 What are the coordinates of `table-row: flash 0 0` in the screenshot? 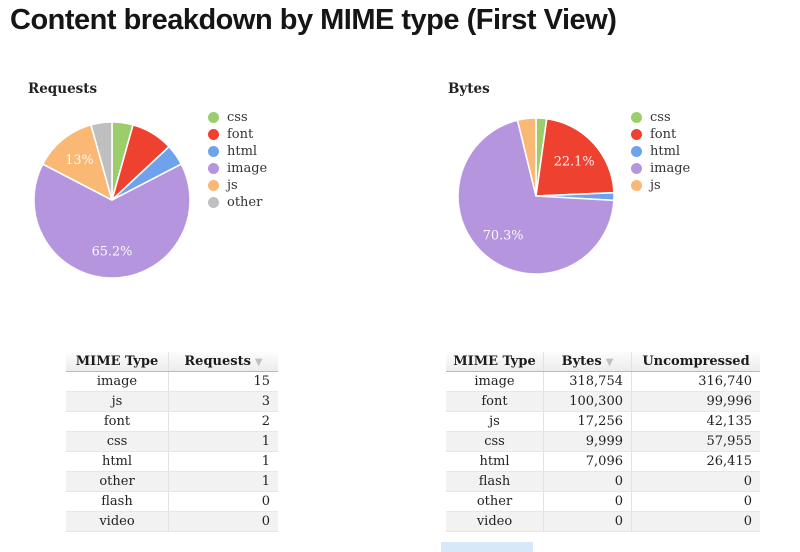 It's located at (603, 481).